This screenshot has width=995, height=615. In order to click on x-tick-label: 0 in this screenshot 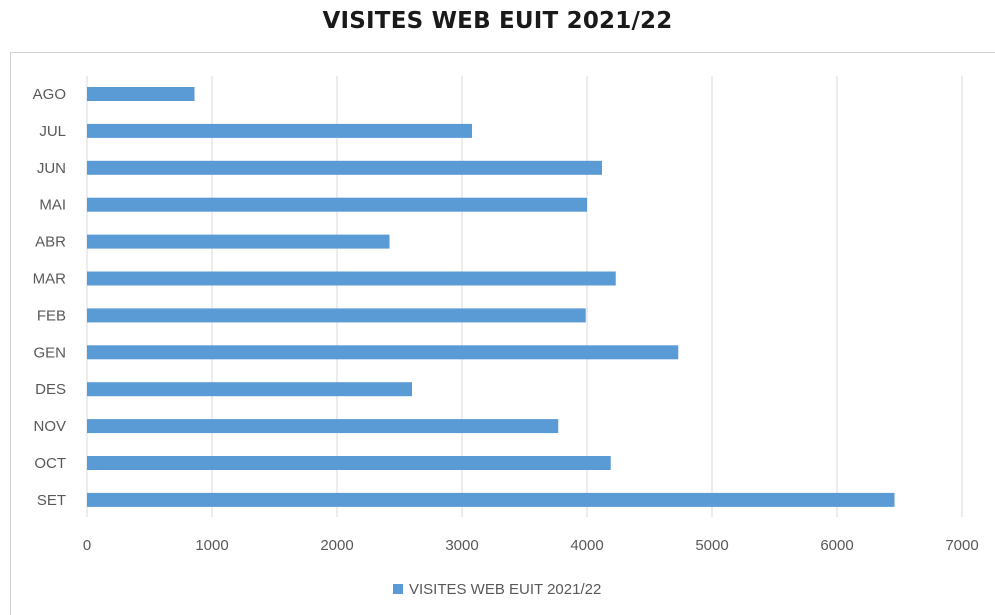, I will do `click(87, 545)`.